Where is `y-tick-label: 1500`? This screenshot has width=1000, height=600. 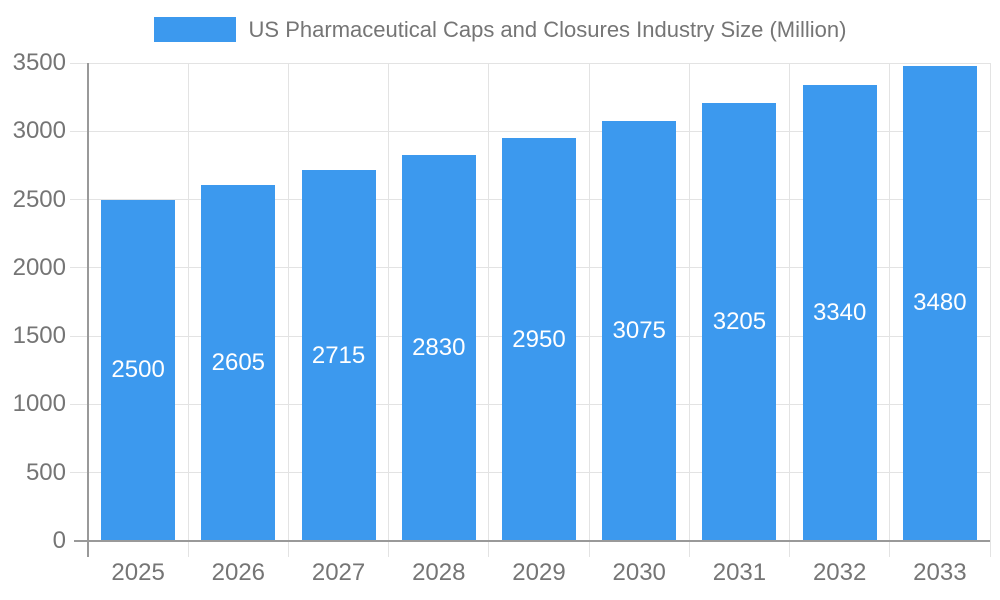 y-tick-label: 1500 is located at coordinates (39, 336).